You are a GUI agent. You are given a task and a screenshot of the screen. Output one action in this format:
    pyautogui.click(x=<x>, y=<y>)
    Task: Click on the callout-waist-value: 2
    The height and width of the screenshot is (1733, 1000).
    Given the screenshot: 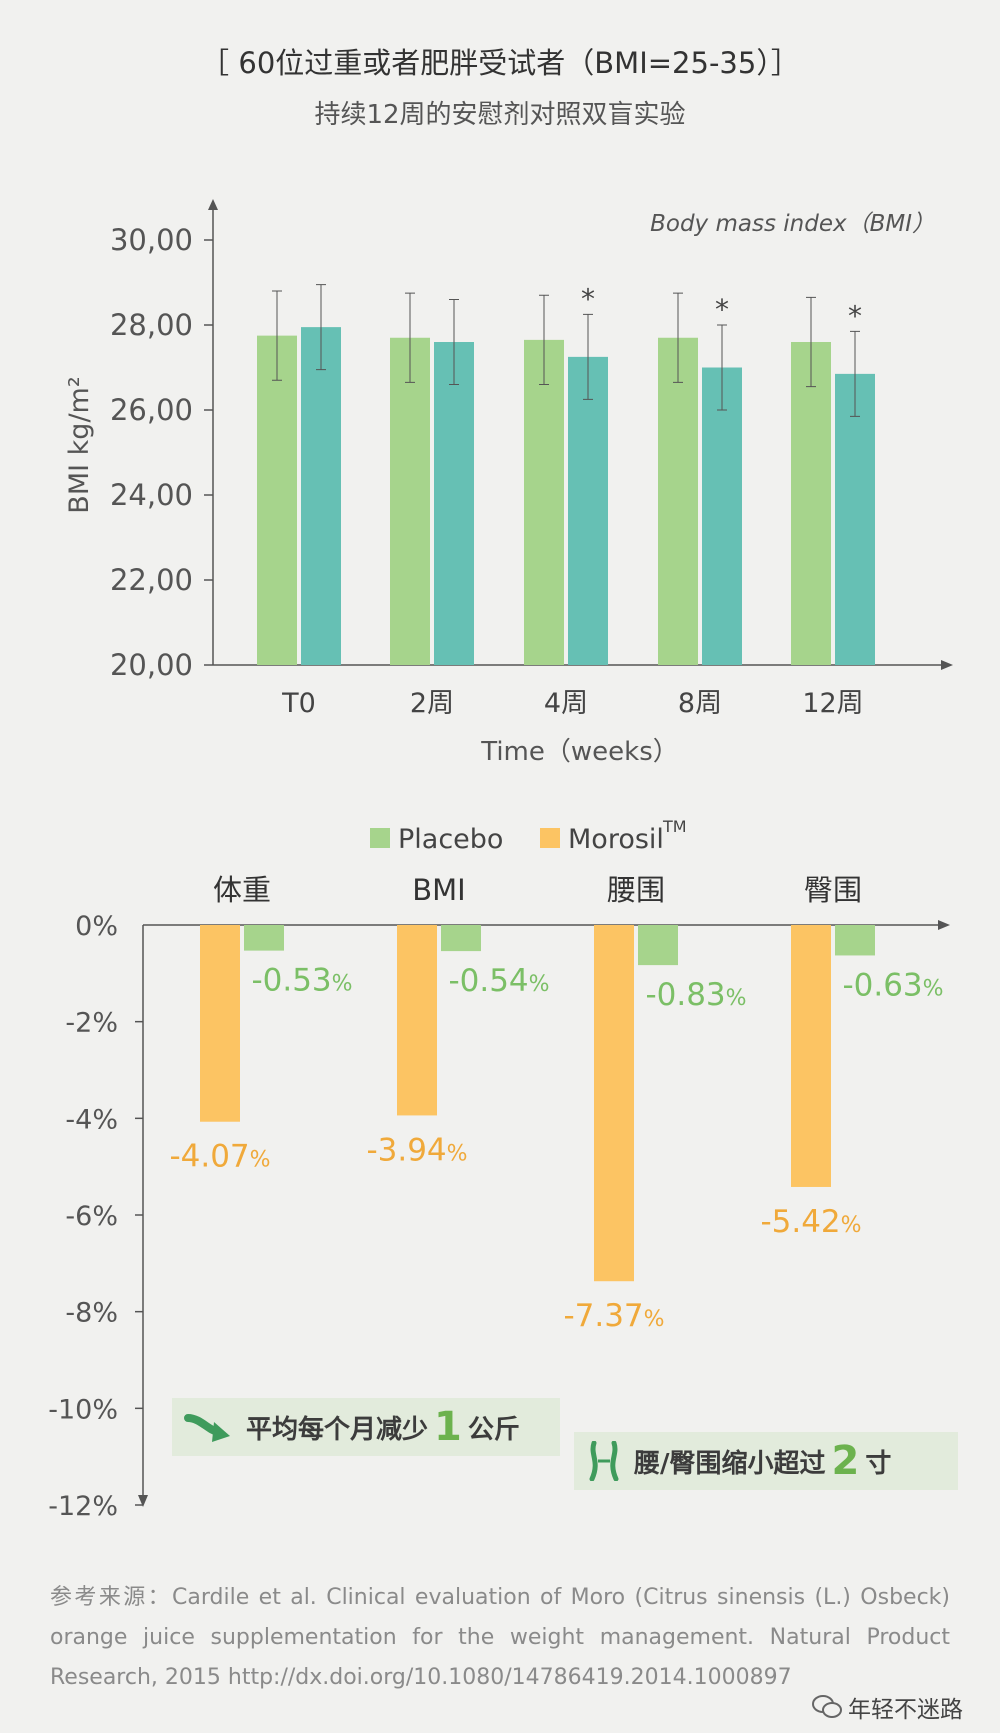 What is the action you would take?
    pyautogui.click(x=845, y=1461)
    